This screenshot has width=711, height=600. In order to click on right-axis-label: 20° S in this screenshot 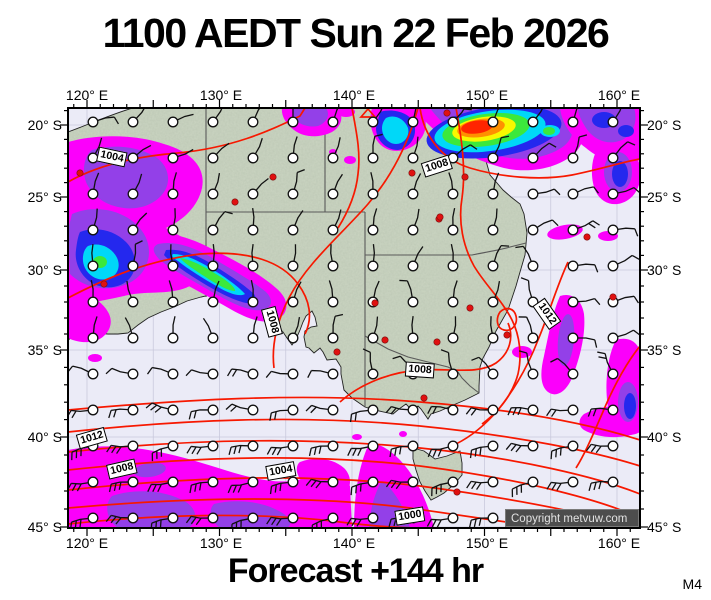, I will do `click(664, 125)`.